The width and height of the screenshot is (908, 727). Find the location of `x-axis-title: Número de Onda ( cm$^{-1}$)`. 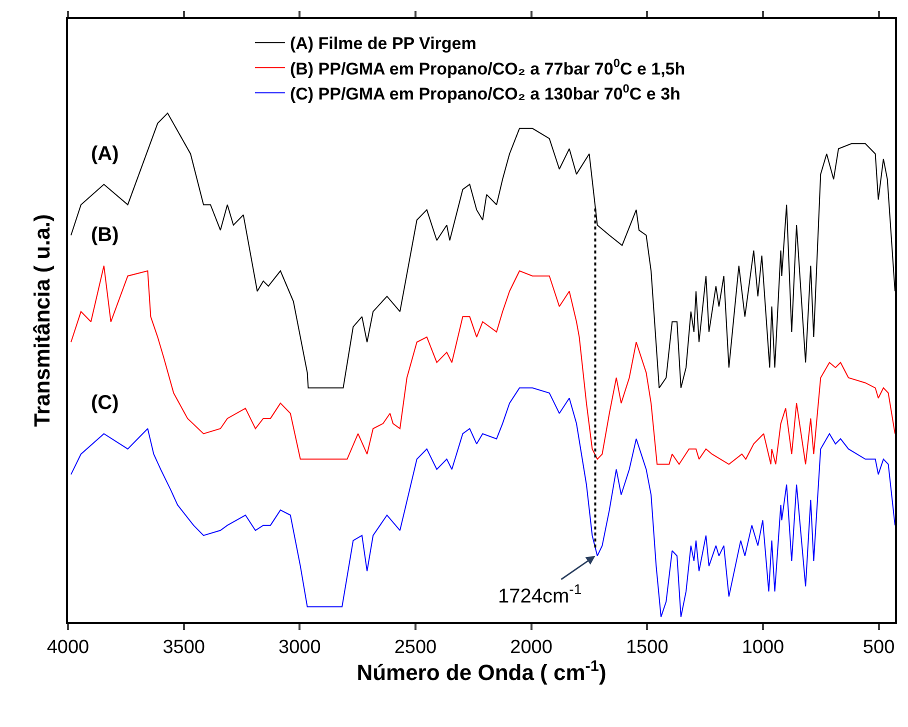

x-axis-title: Número de Onda ( cm$^{-1}$) is located at coordinates (481, 672).